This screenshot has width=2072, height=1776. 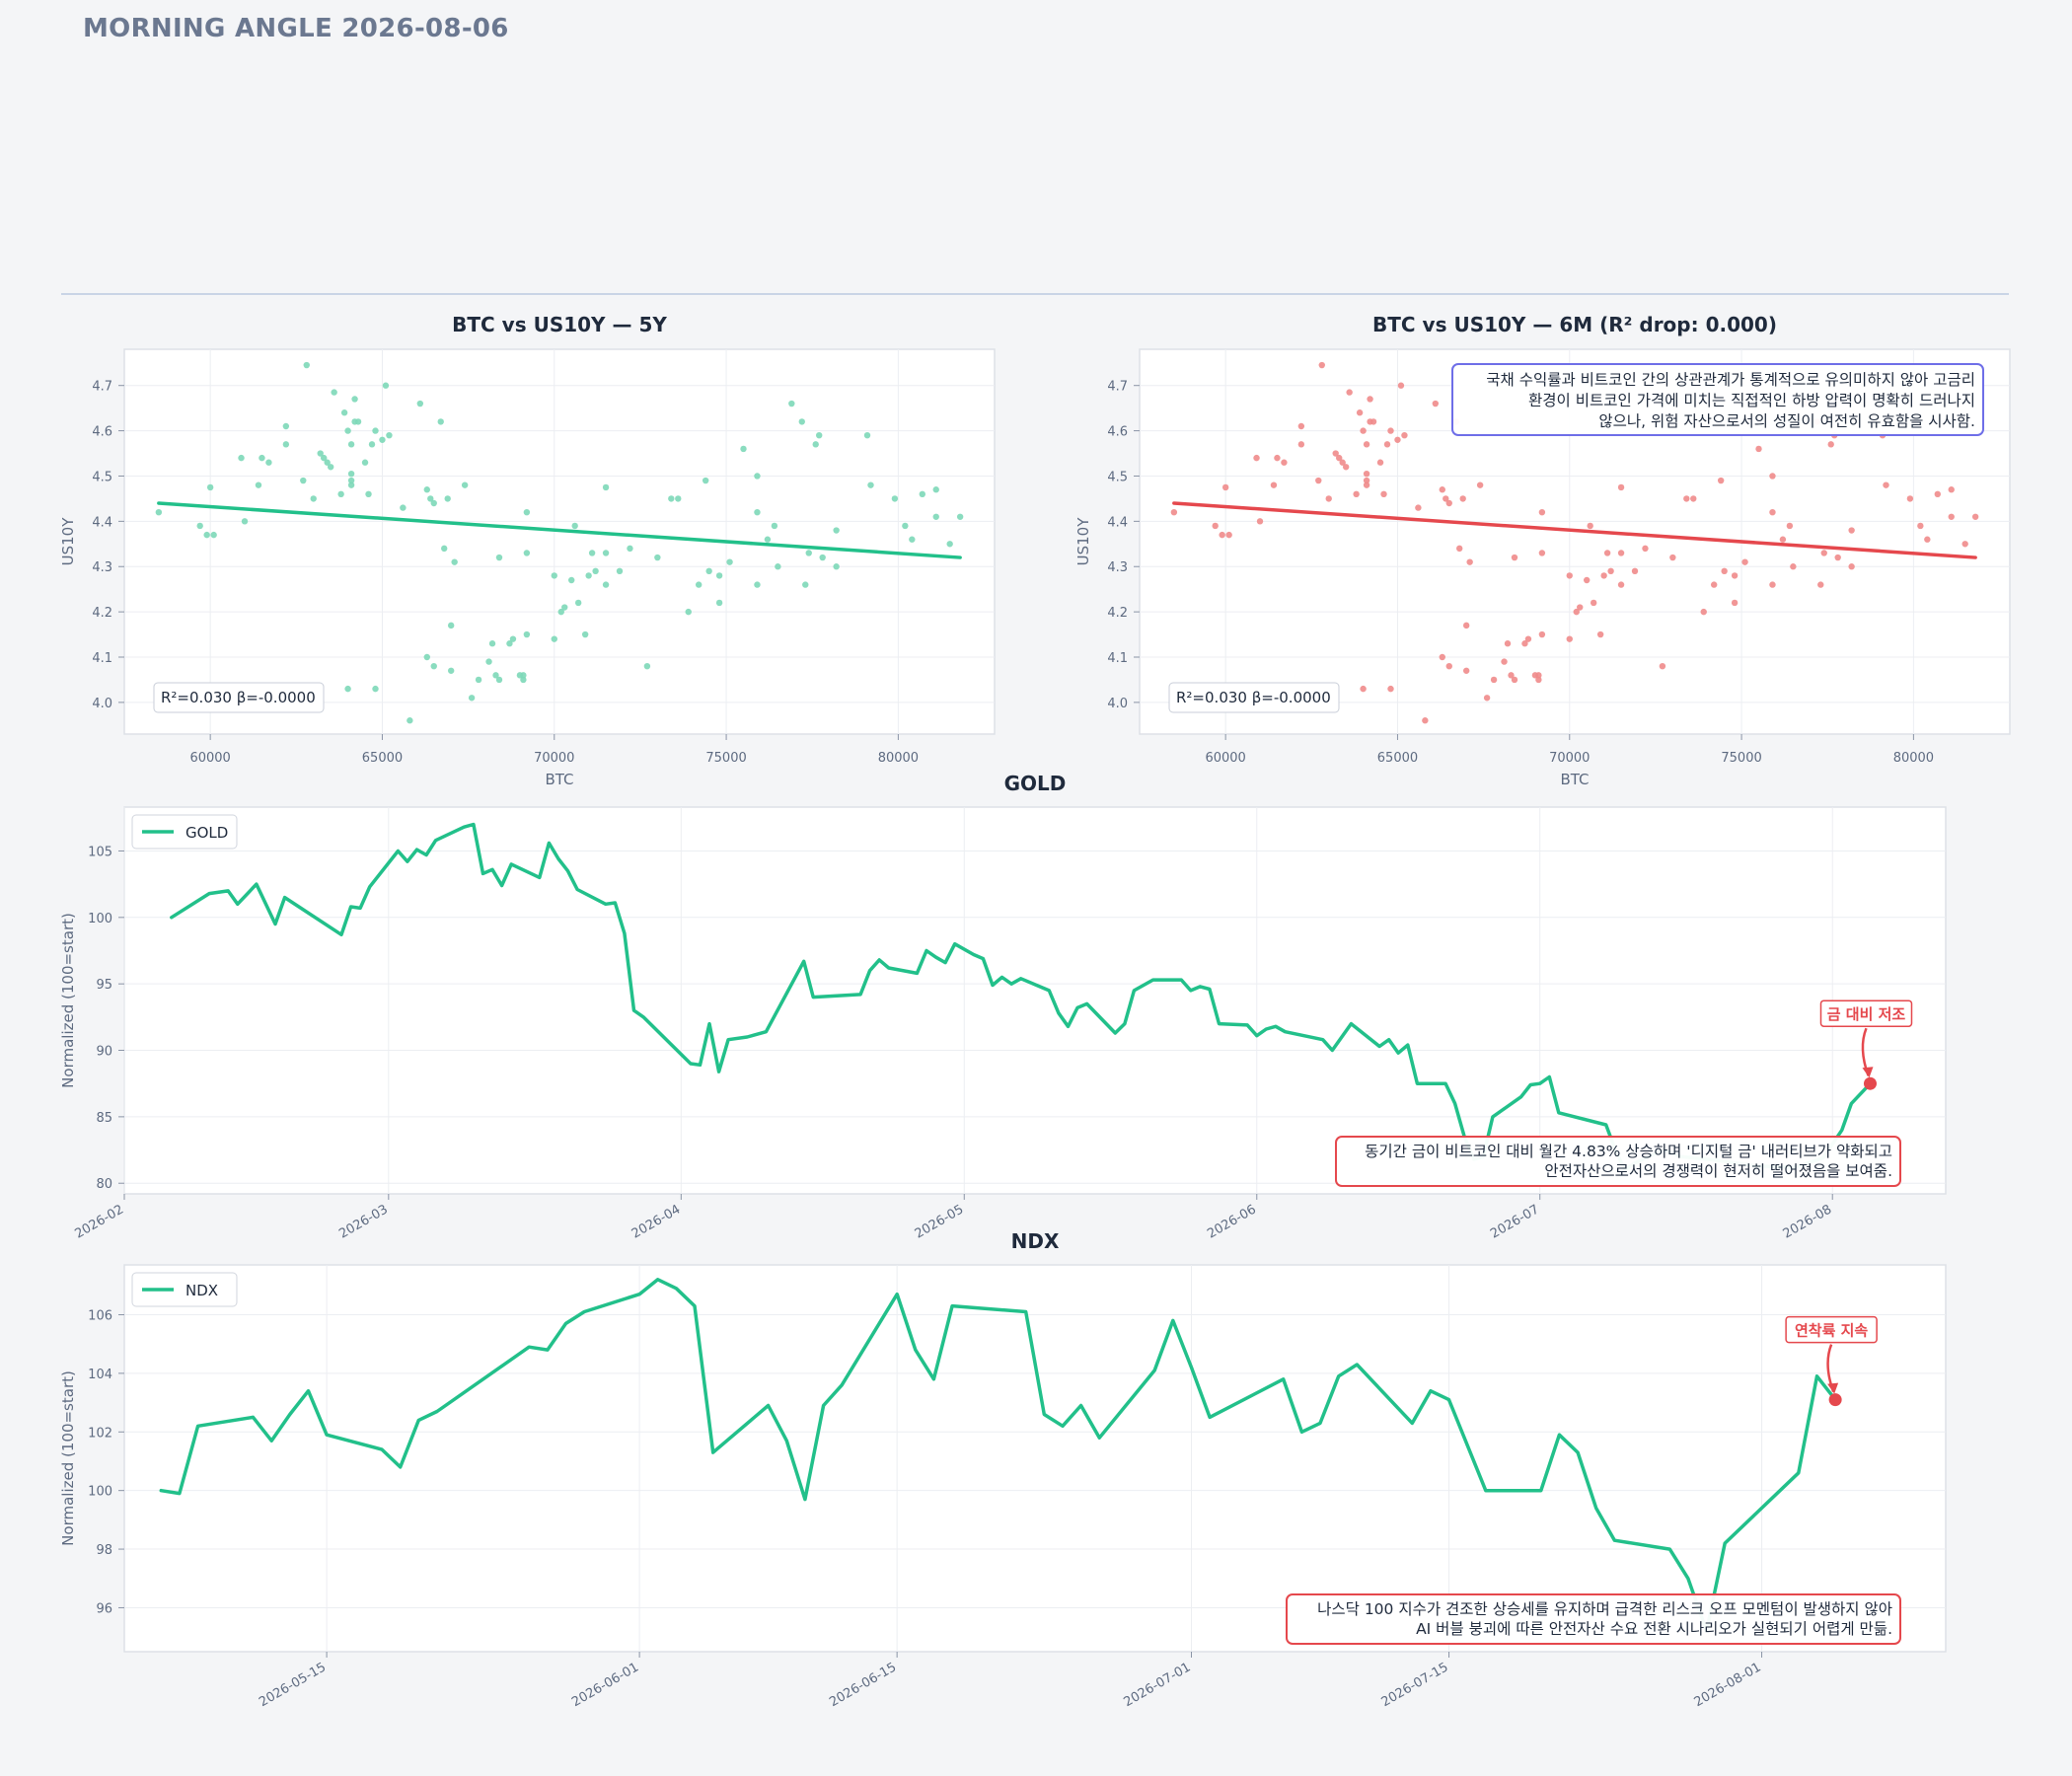 I want to click on y-tick-label: 80, so click(x=104, y=1185).